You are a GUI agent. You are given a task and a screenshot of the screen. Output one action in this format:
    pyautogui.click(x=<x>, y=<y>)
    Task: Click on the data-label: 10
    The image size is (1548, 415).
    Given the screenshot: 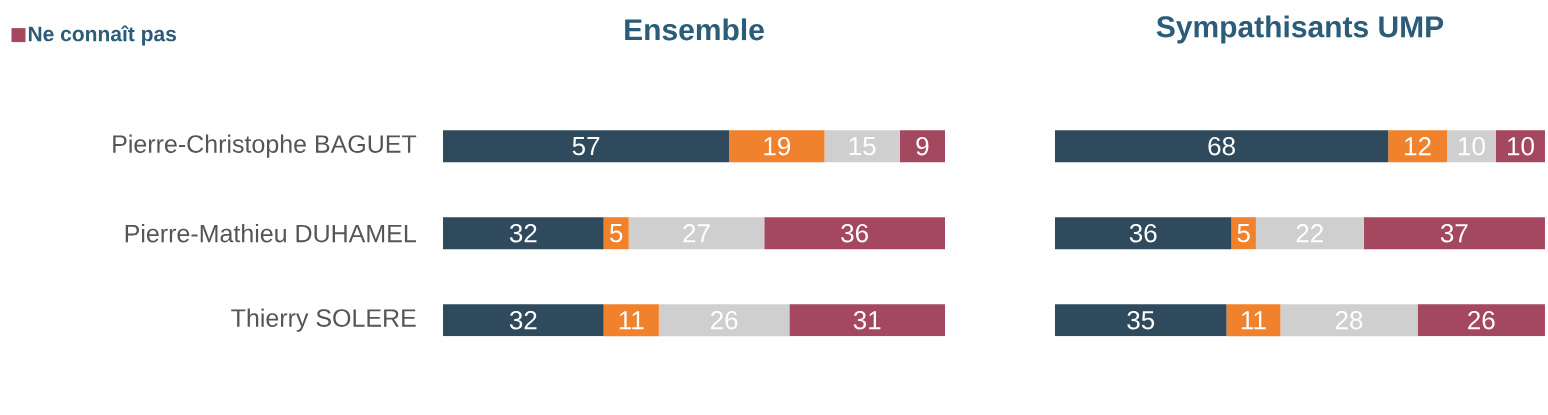 What is the action you would take?
    pyautogui.click(x=1521, y=146)
    